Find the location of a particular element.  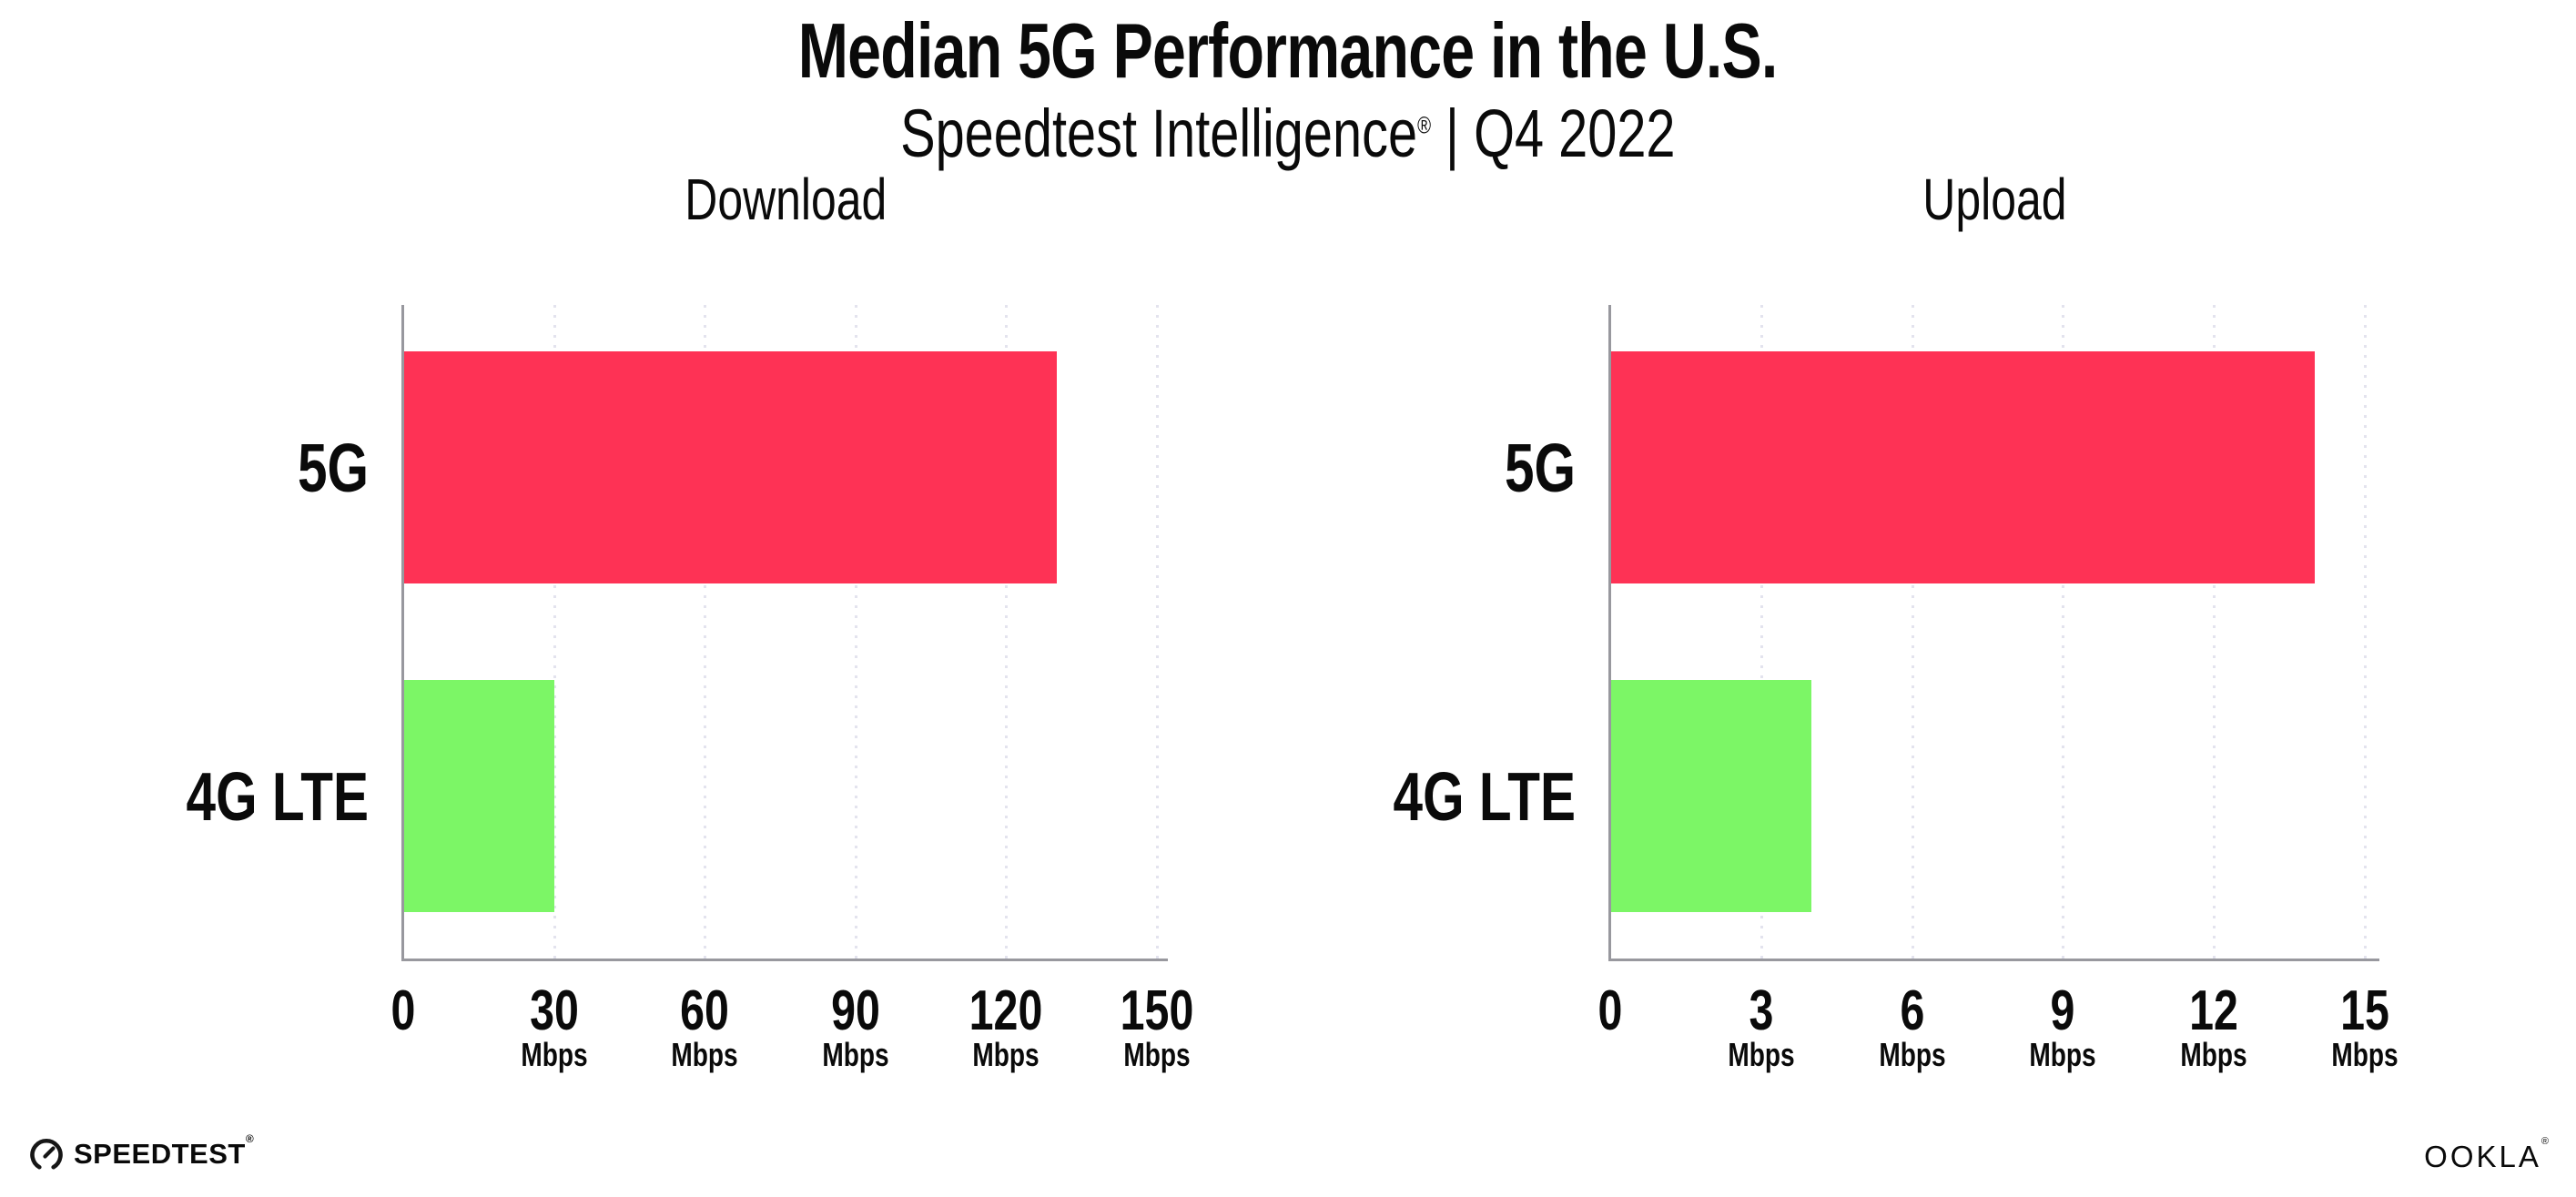

chart-title-download: Download is located at coordinates (785, 200).